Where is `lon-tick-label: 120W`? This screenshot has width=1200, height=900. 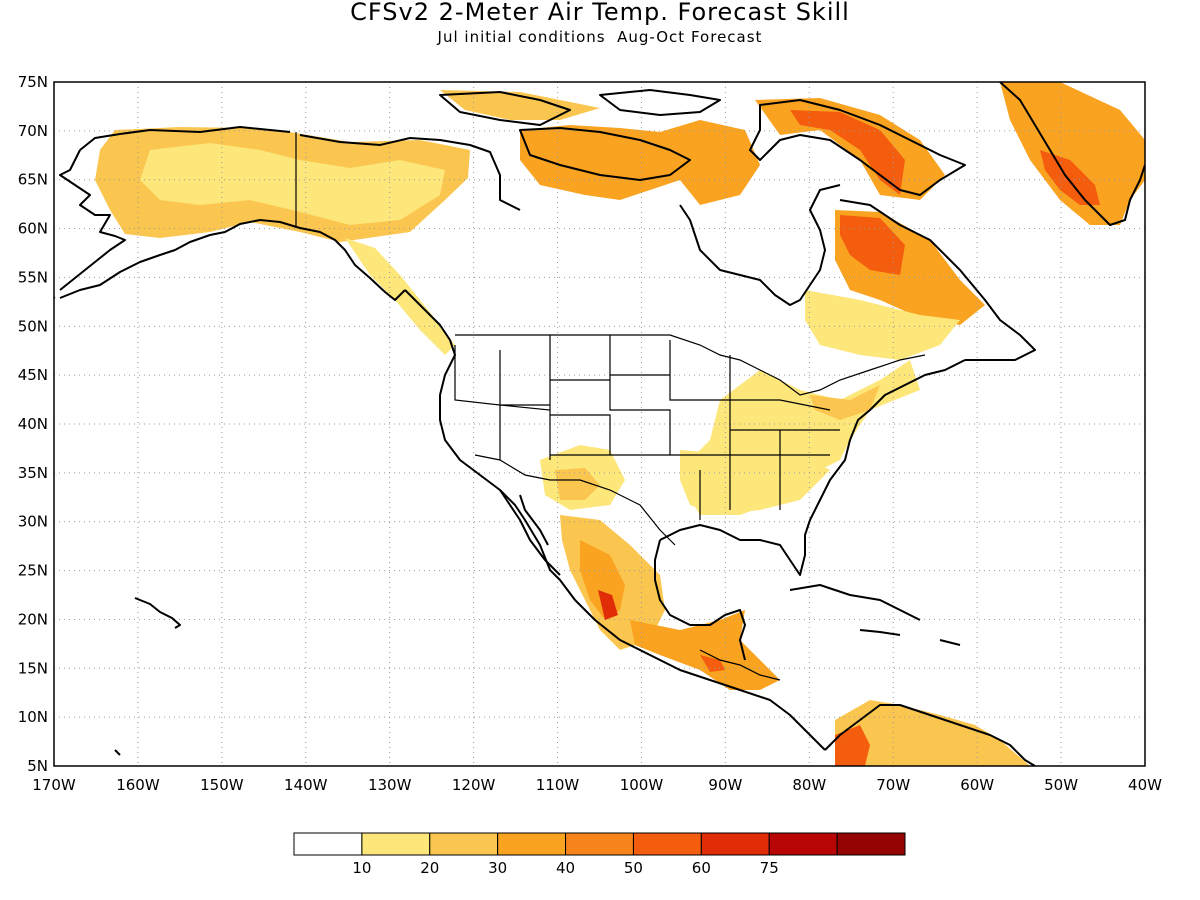
lon-tick-label: 120W is located at coordinates (474, 785).